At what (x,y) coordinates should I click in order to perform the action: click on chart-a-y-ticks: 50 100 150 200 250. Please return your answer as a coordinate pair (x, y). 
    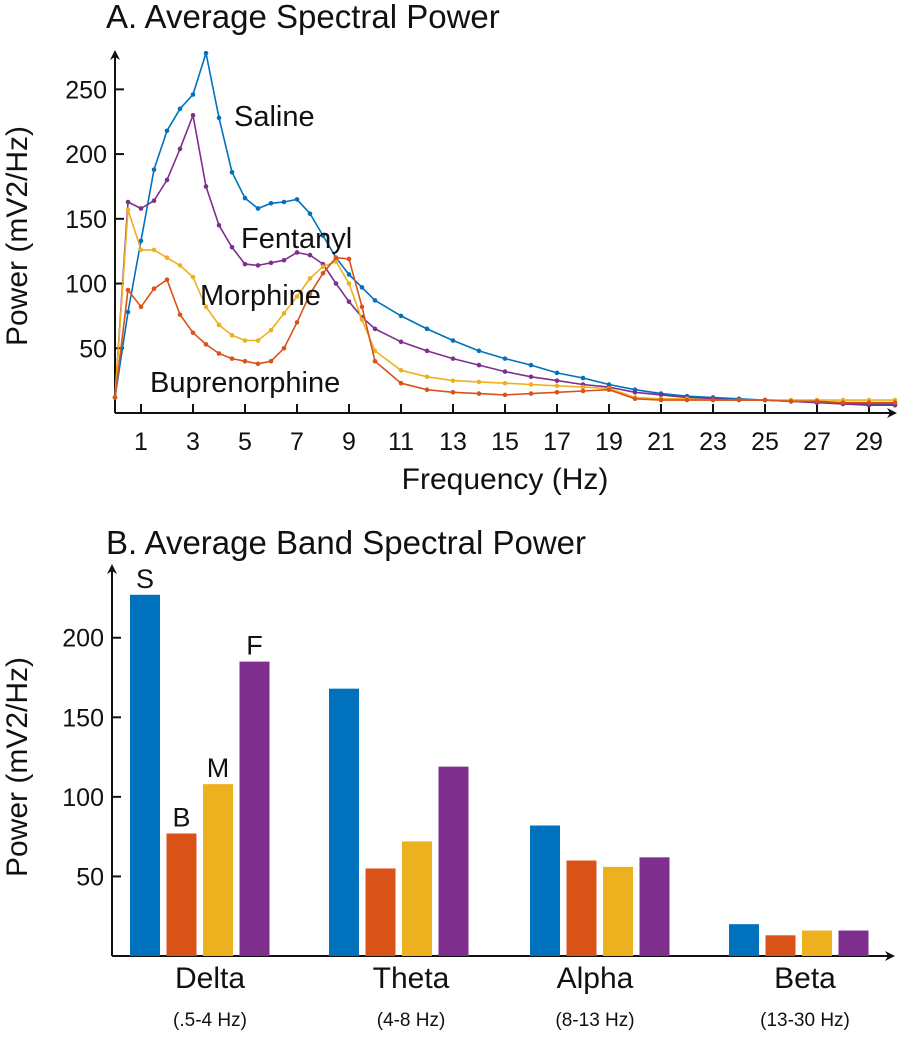
    Looking at the image, I should click on (94, 219).